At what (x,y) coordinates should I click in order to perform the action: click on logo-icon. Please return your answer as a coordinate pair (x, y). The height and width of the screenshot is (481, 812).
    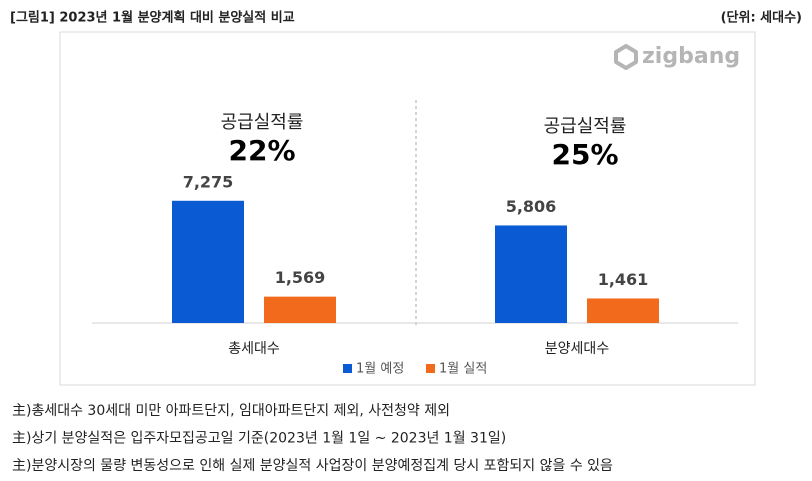
    Looking at the image, I should click on (626, 57).